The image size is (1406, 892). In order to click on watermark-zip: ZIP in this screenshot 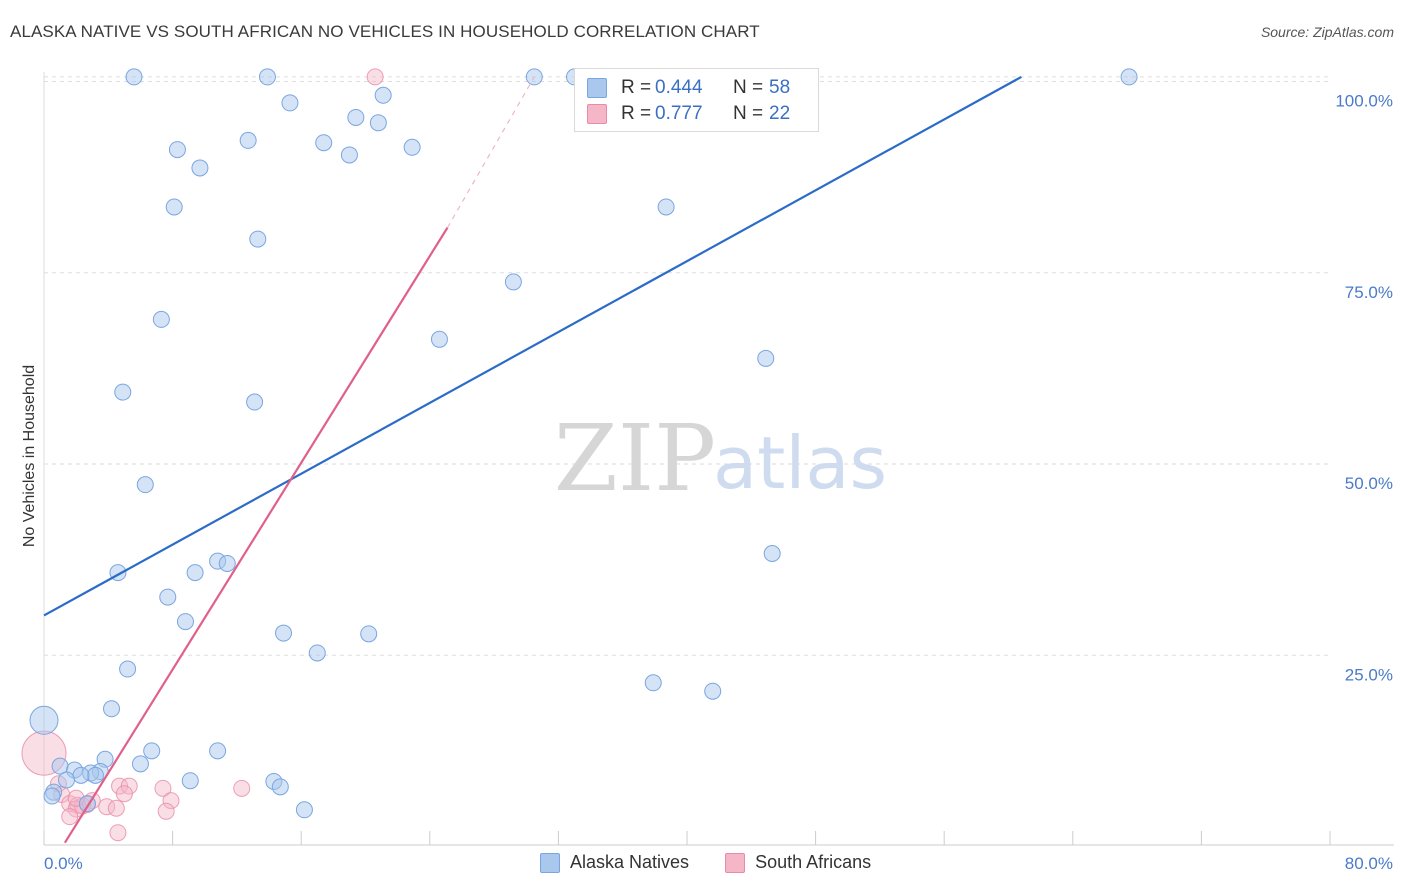, I will do `click(635, 458)`.